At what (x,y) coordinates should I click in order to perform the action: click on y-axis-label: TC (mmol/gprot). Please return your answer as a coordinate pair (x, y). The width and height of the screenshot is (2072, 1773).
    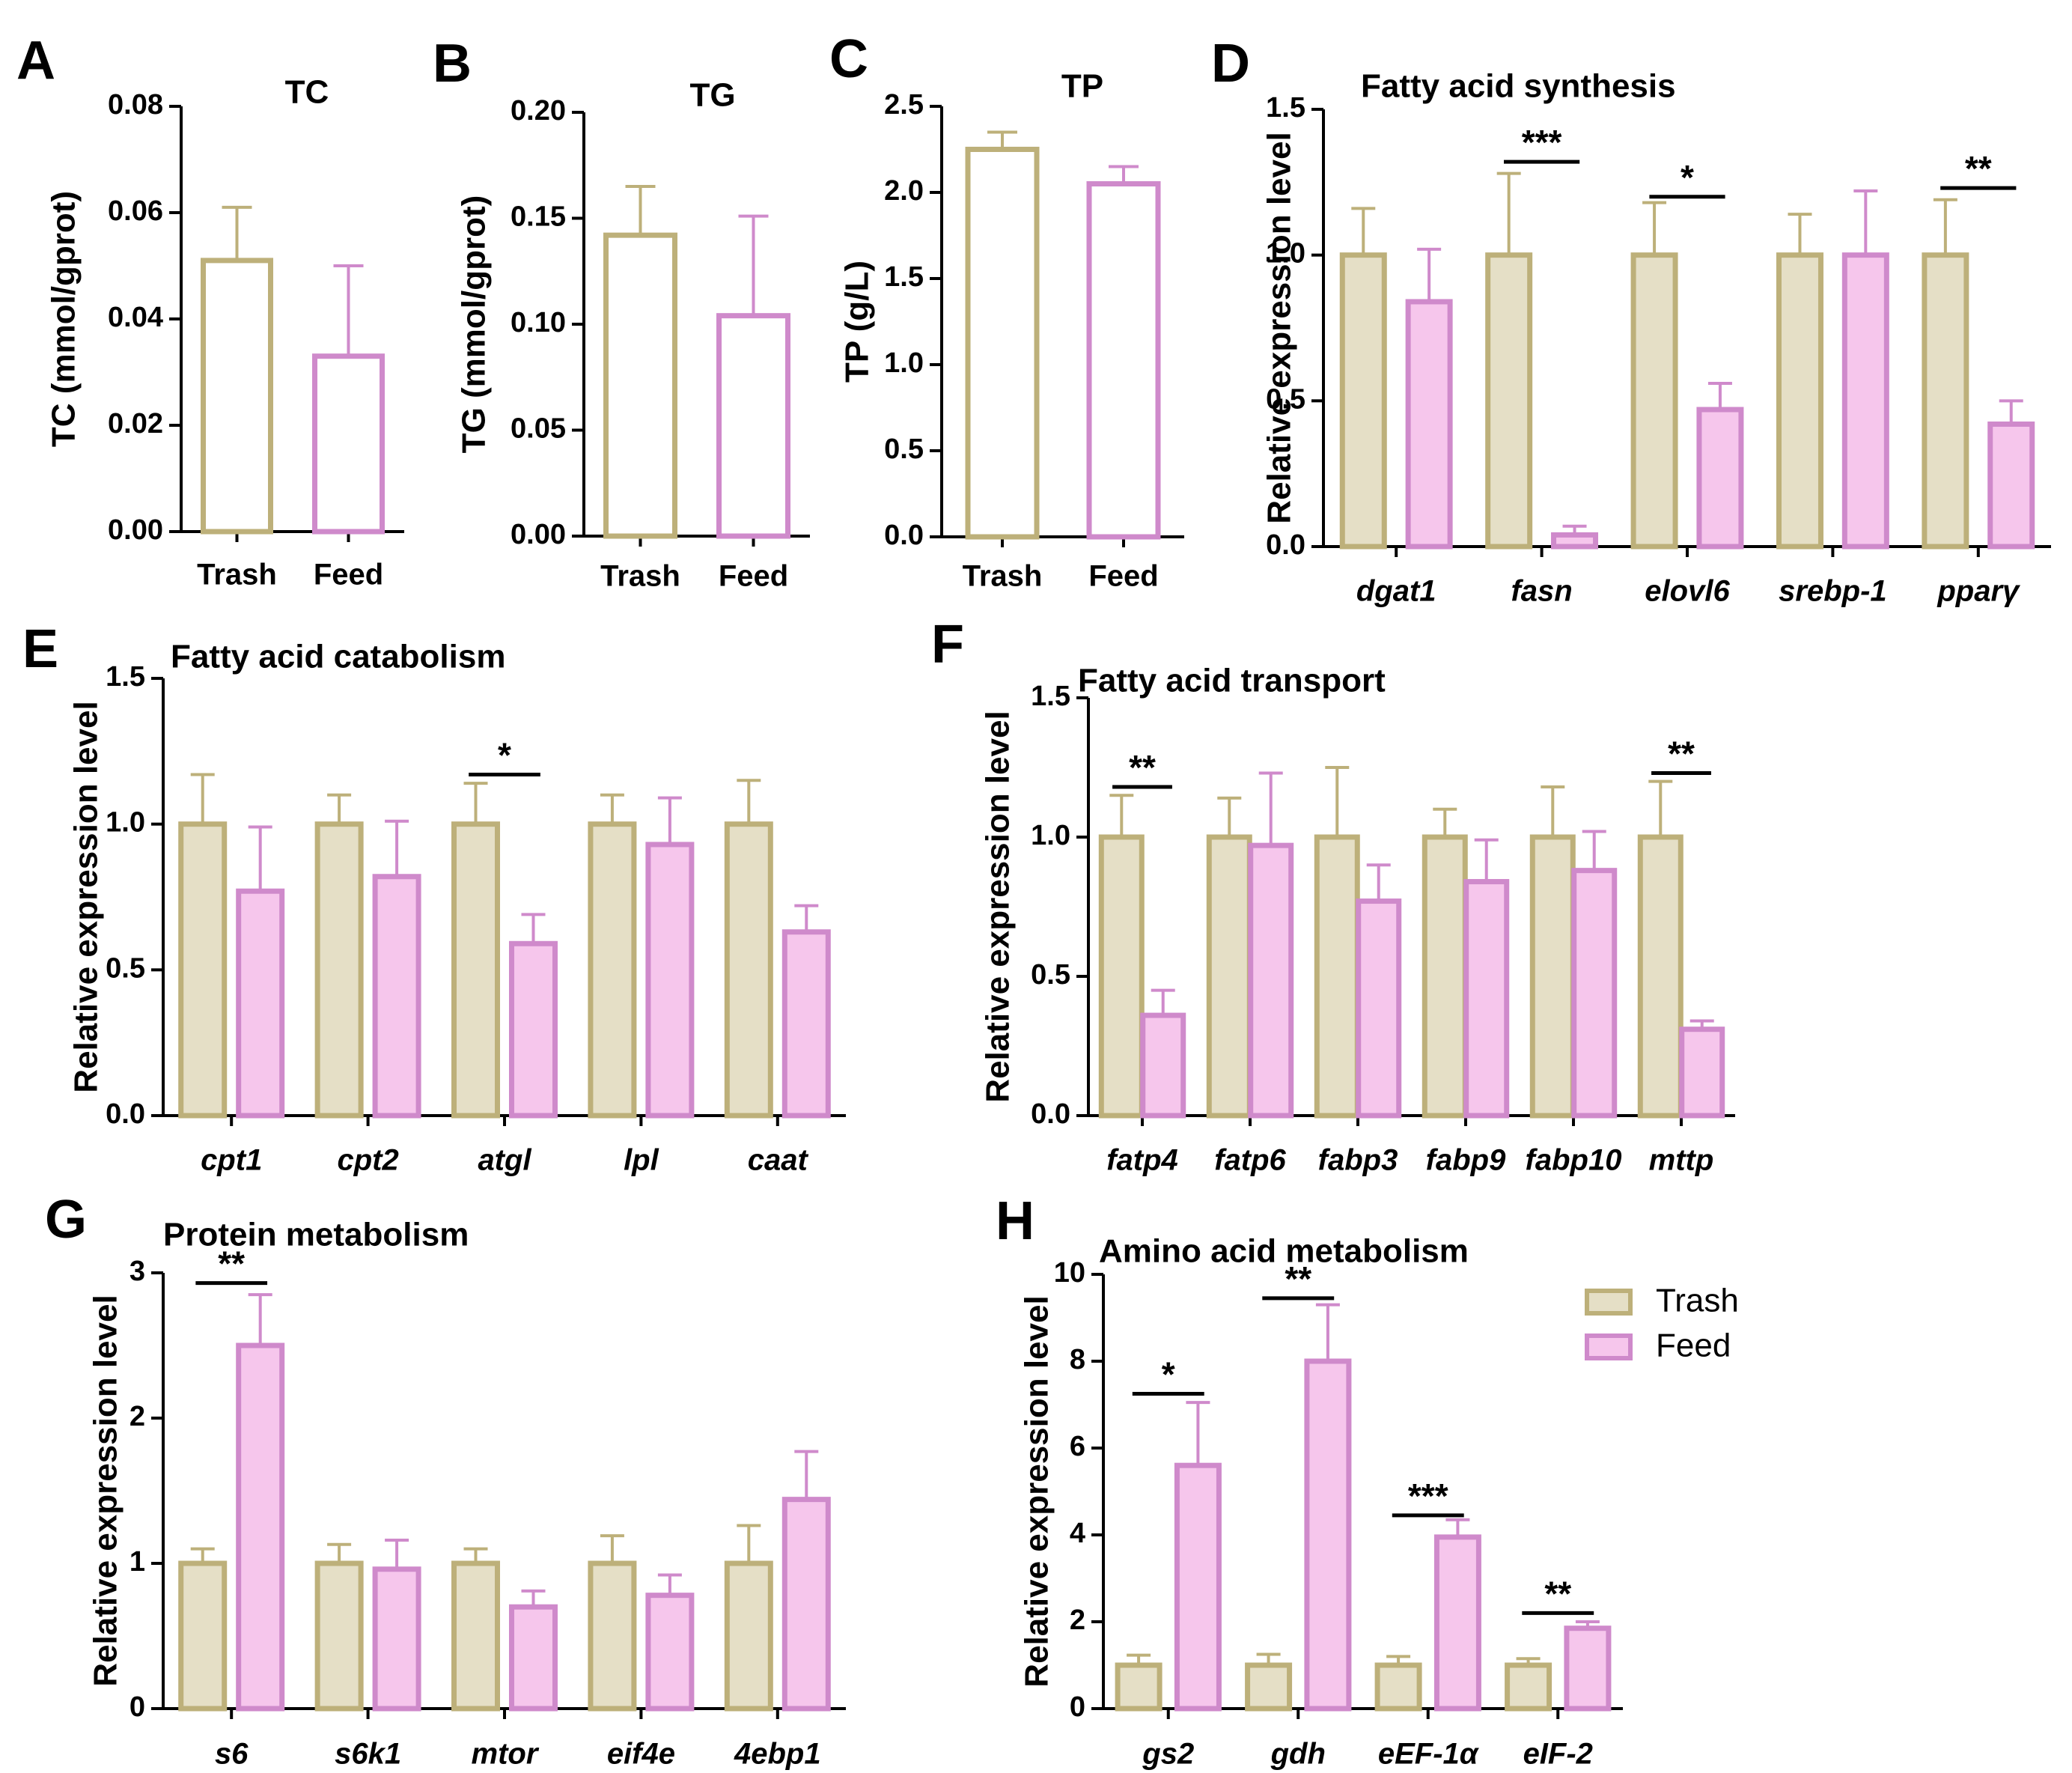
    Looking at the image, I should click on (64, 319).